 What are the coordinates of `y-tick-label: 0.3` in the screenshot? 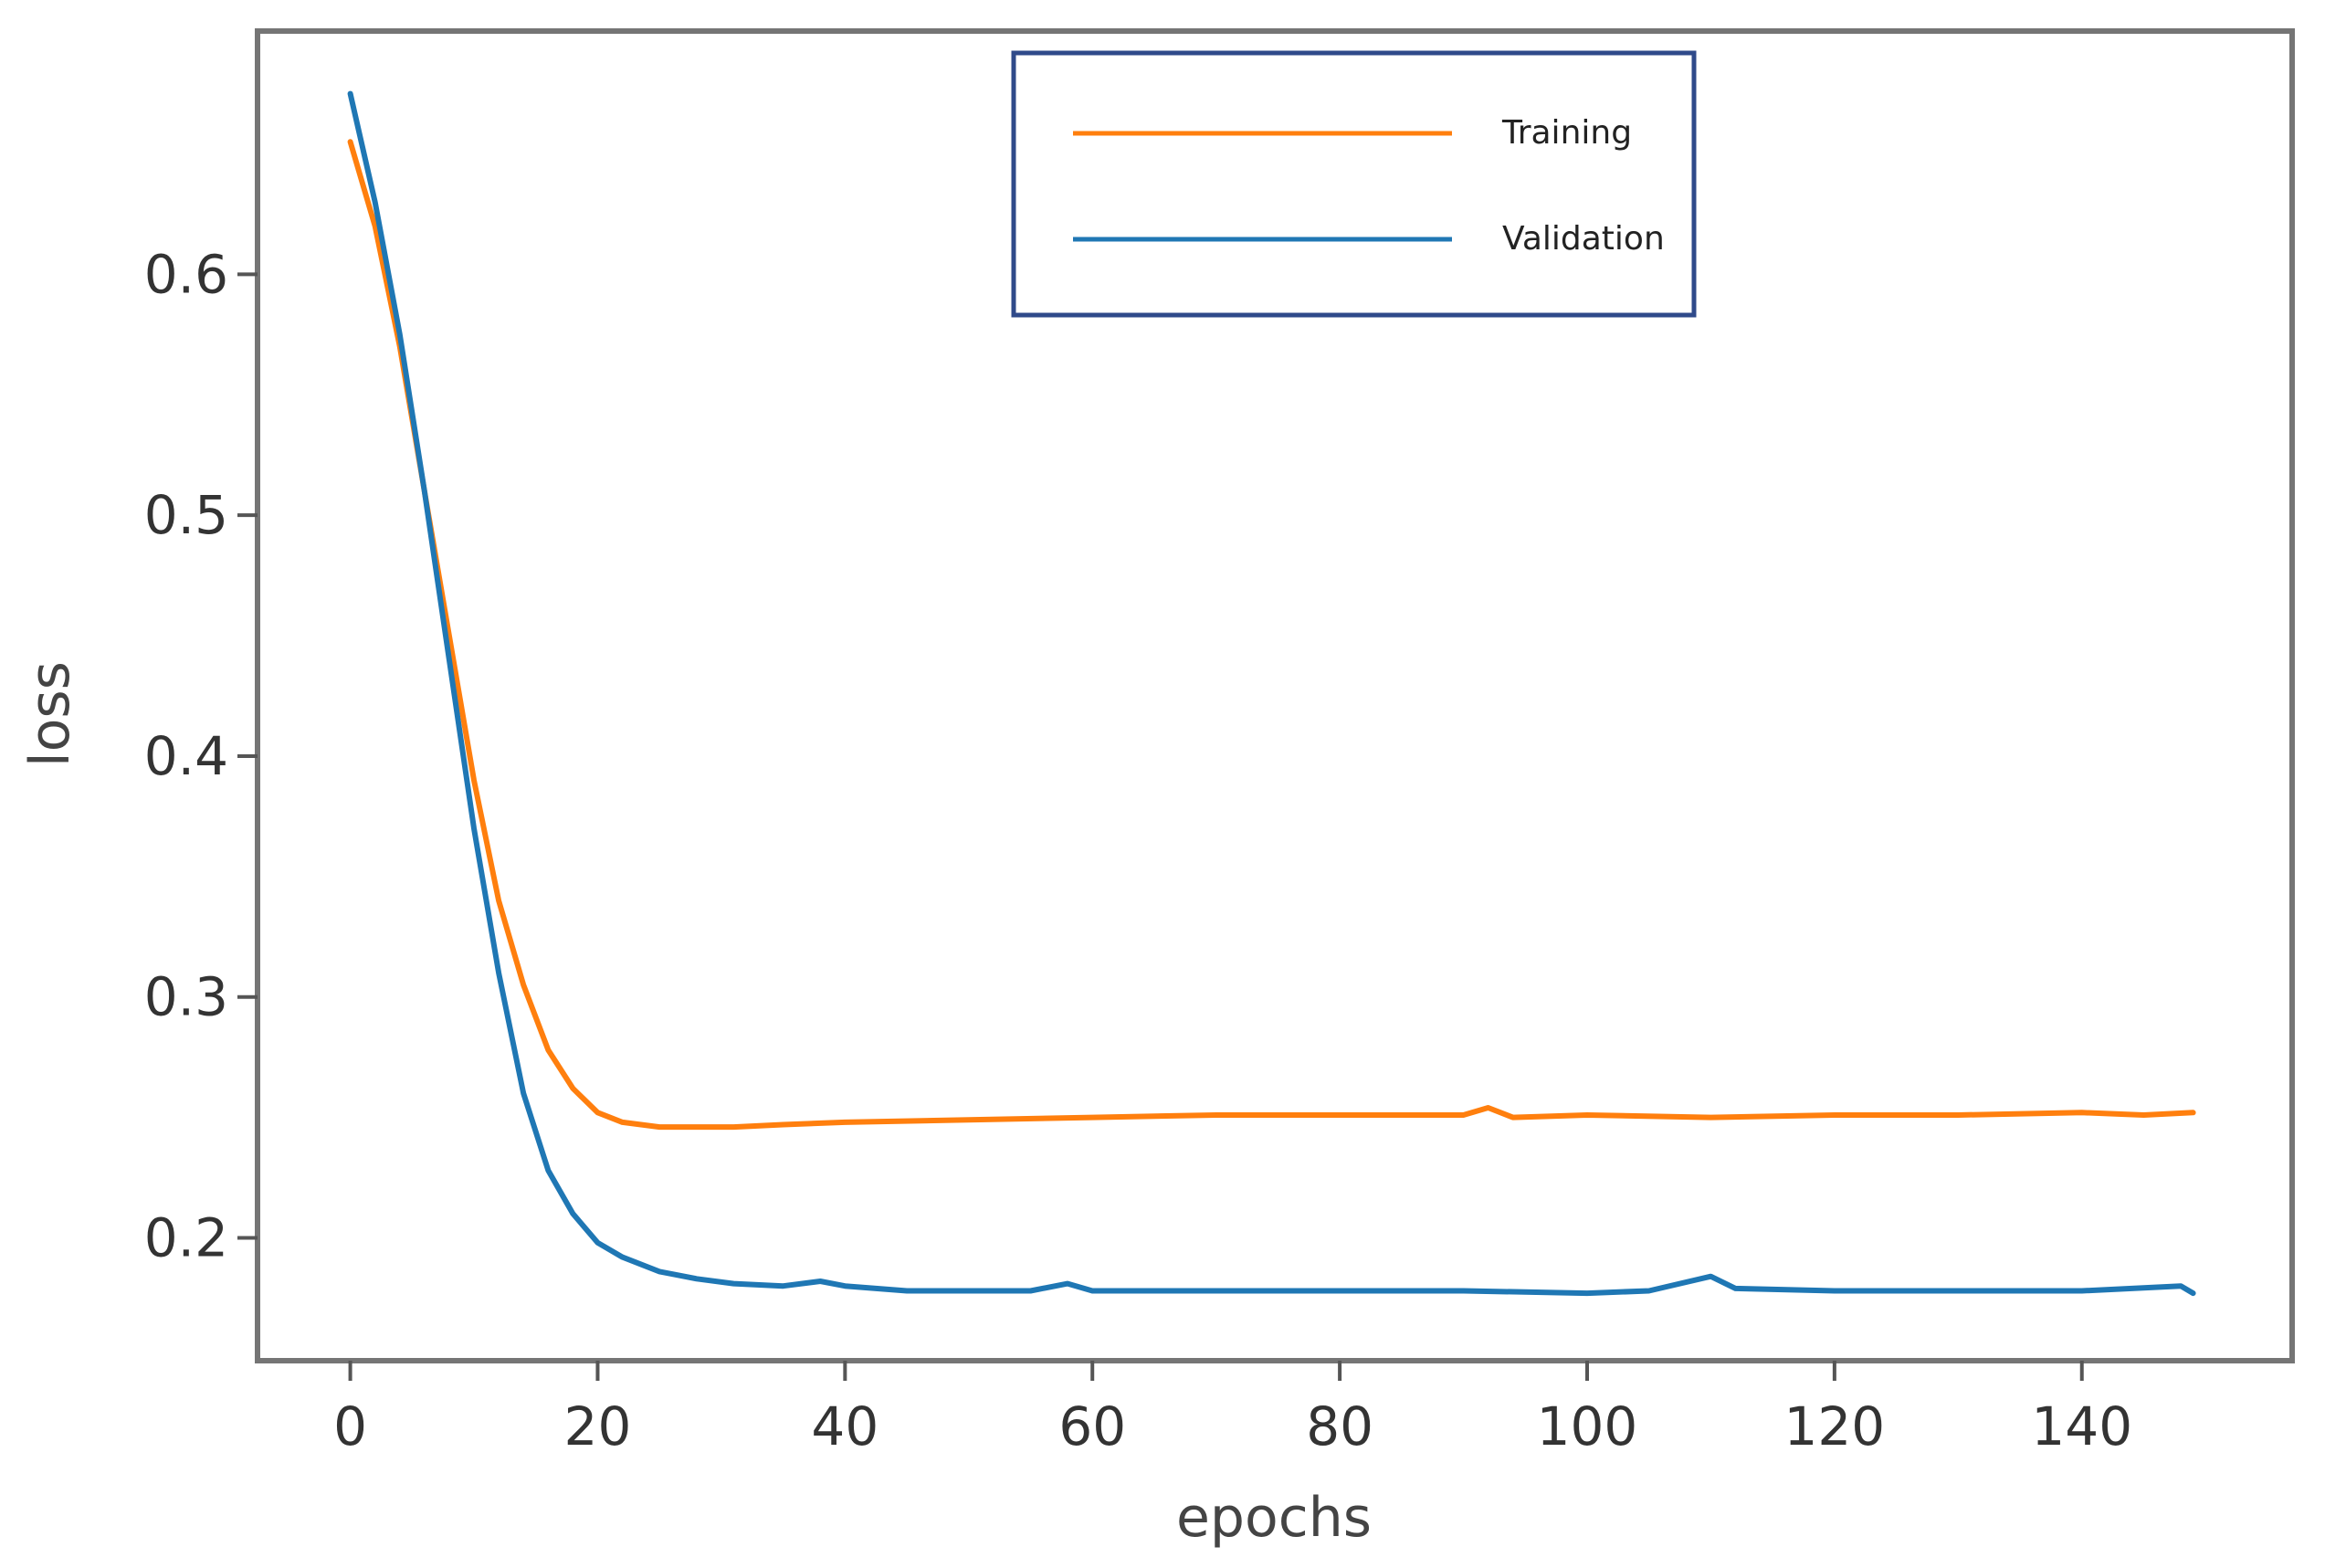 It's located at (186, 997).